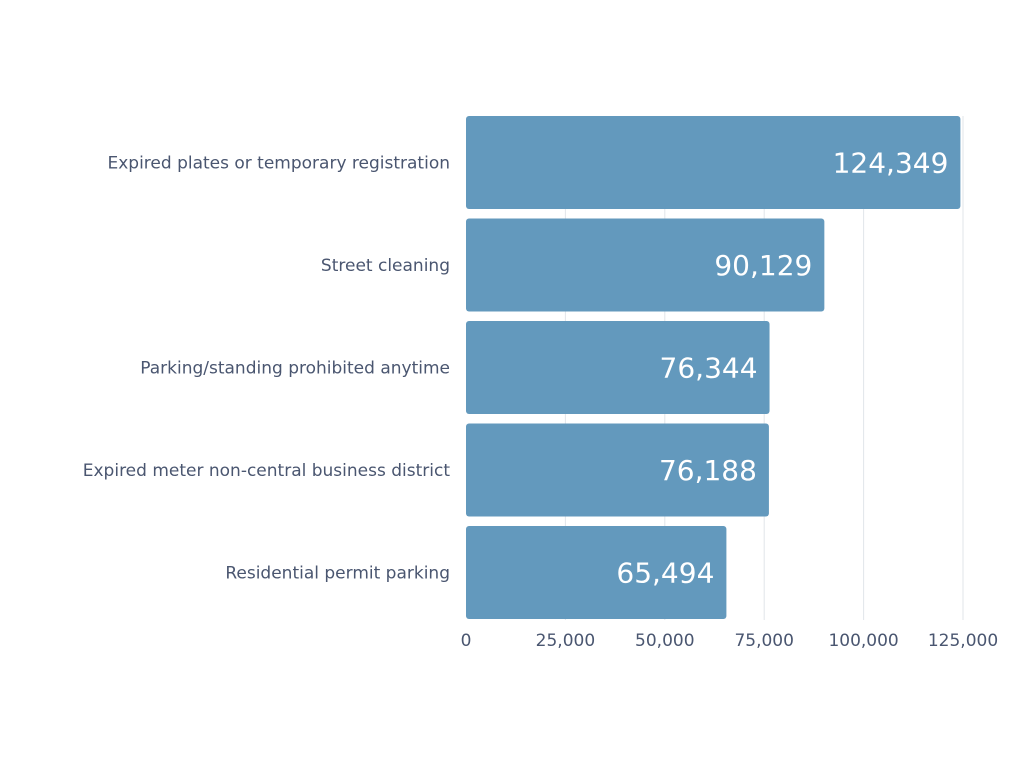 The height and width of the screenshot is (768, 1024). I want to click on bar-value-label: 76,344, so click(709, 368).